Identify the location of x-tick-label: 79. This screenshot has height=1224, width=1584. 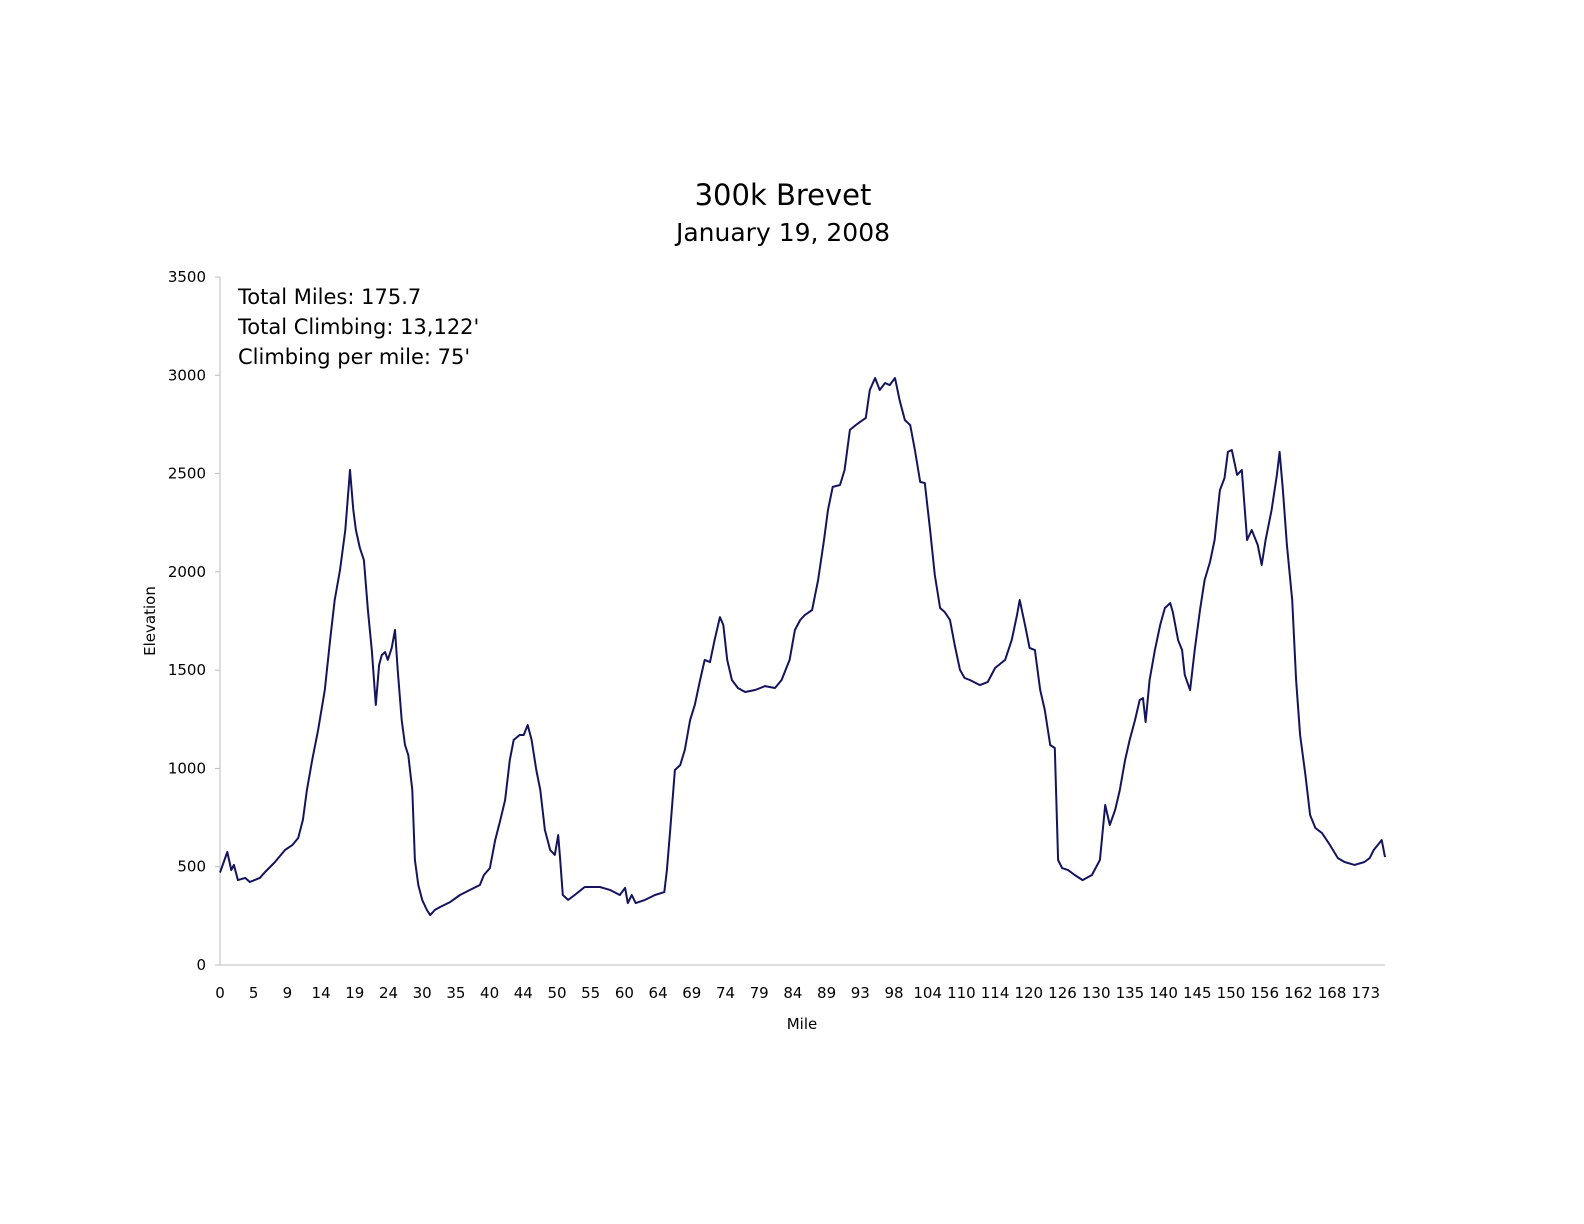
(759, 993).